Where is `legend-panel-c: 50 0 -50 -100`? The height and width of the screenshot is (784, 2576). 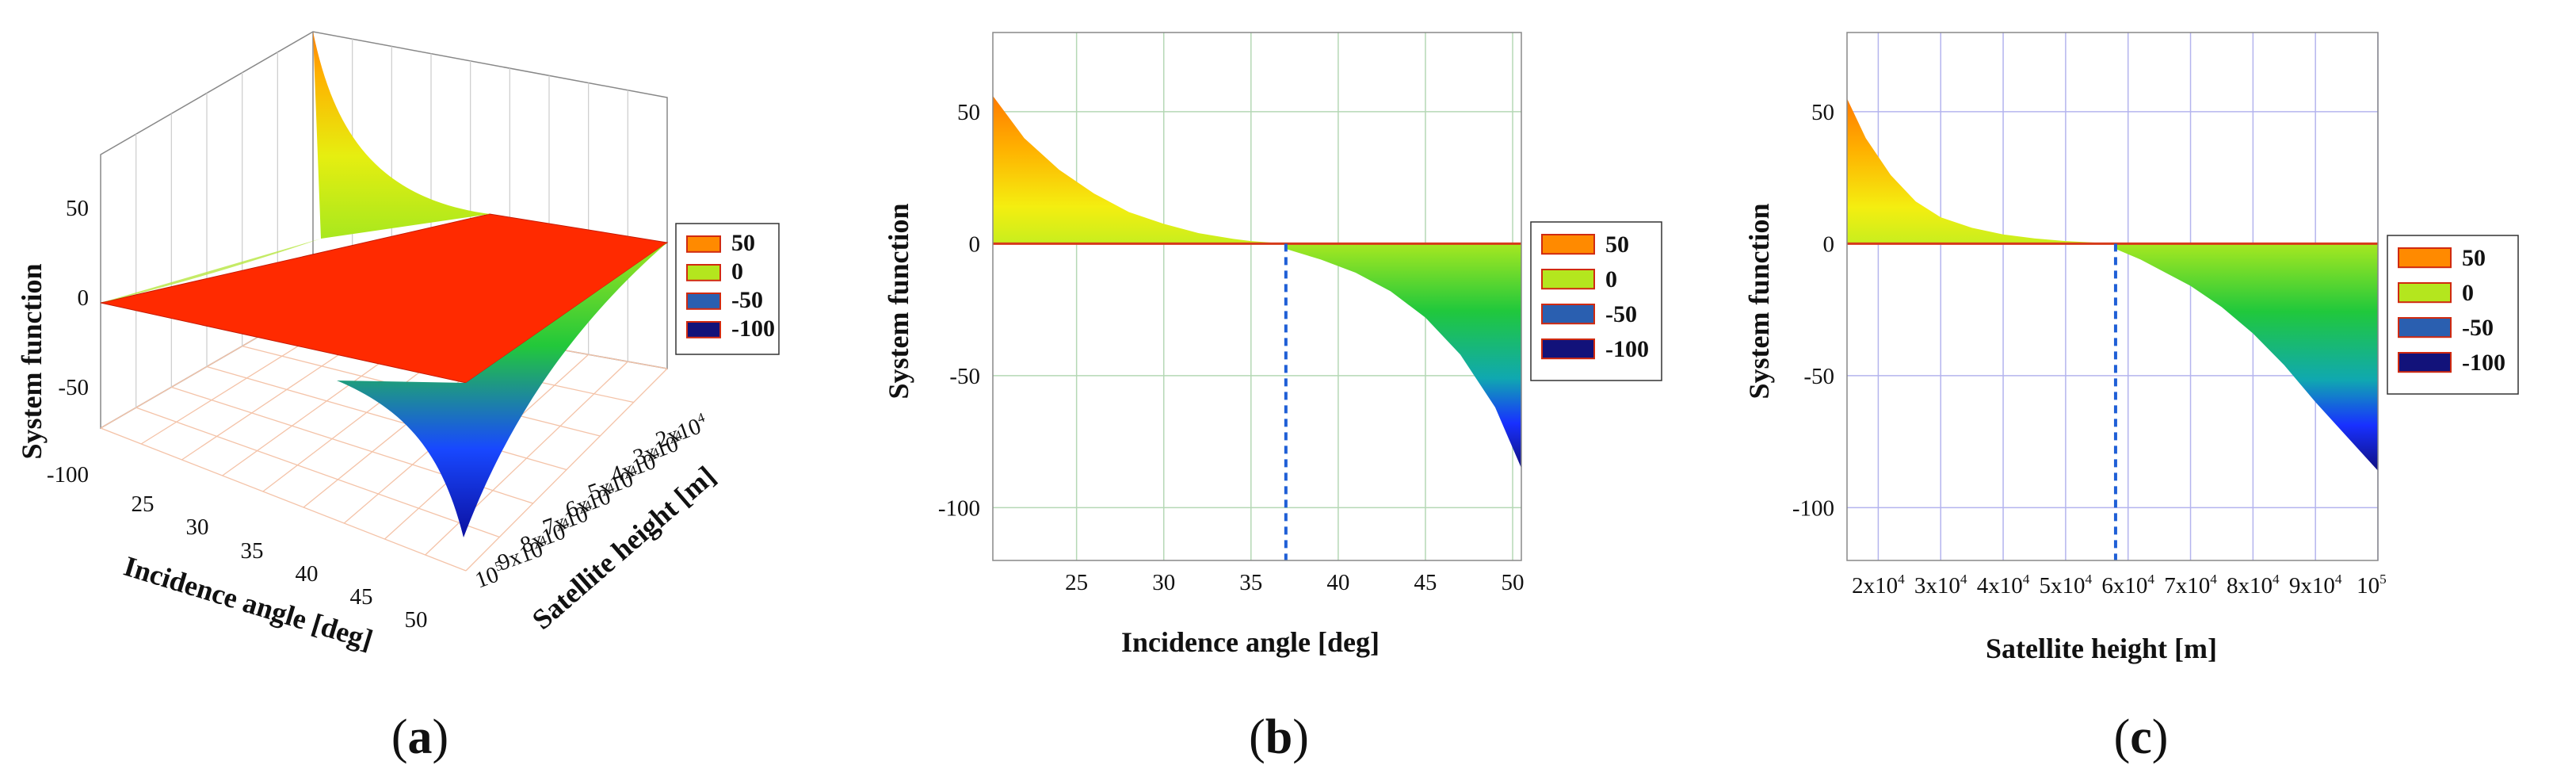 legend-panel-c: 50 0 -50 -100 is located at coordinates (2453, 315).